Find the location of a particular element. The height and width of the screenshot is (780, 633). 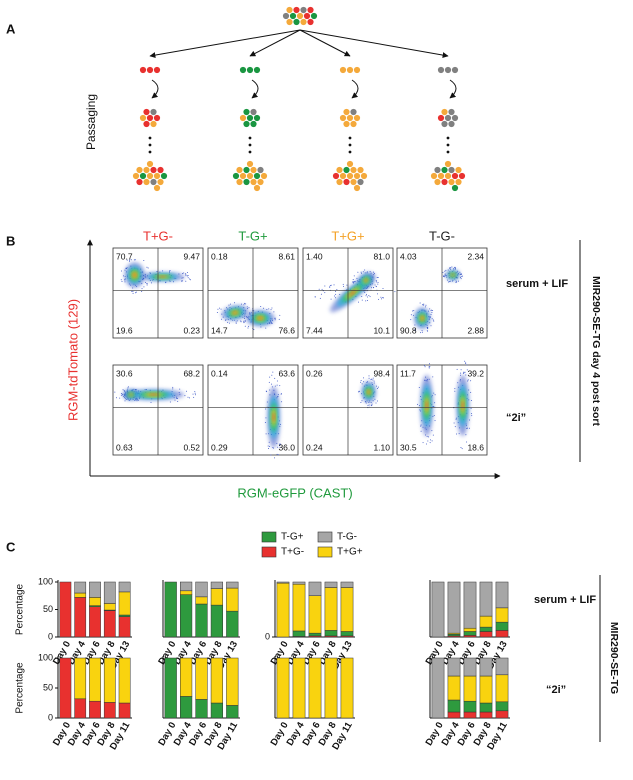

y-tick-label: 100 is located at coordinates (45, 581).